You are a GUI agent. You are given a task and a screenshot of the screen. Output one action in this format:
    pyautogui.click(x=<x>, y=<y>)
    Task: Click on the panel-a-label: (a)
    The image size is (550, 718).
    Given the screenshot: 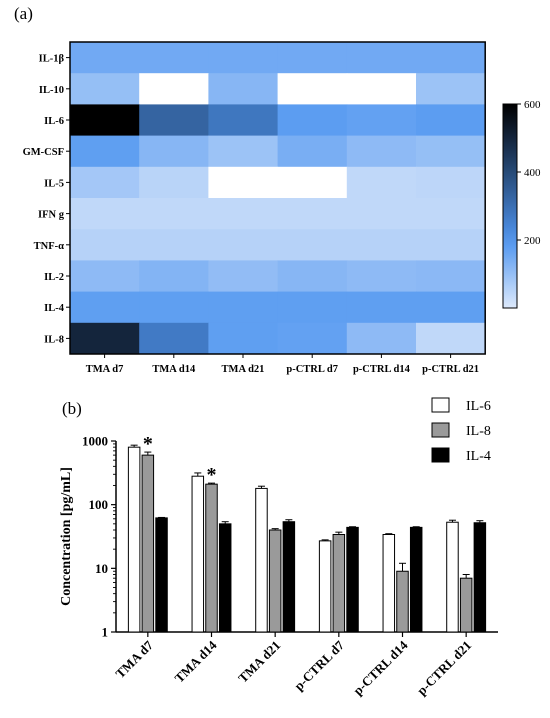 What is the action you would take?
    pyautogui.click(x=23, y=13)
    